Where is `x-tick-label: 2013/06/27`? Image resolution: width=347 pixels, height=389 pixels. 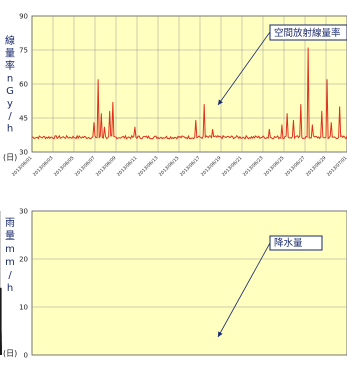
x-tick-label: 2013/06/27 is located at coordinates (295, 166).